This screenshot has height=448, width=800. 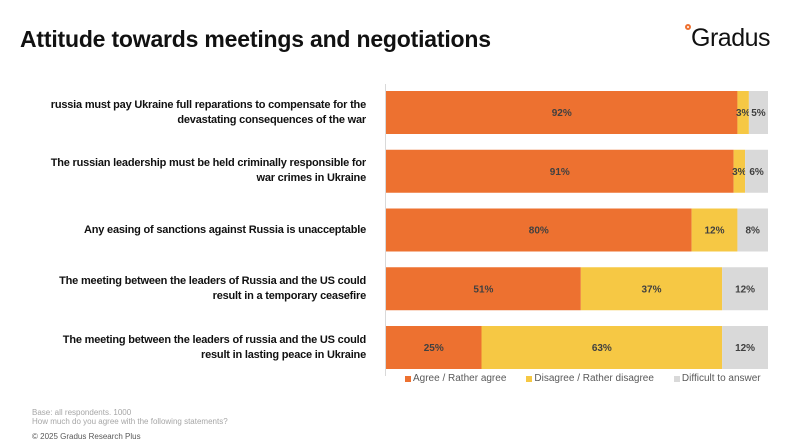 I want to click on gradus-logo: Gradus, so click(x=727, y=38).